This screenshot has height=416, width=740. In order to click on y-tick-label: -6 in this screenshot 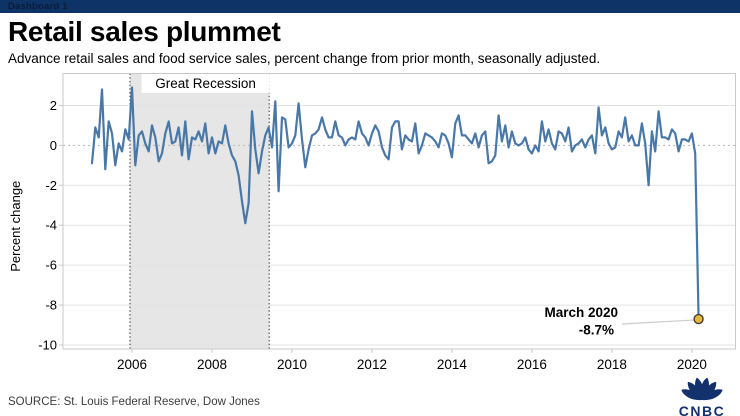, I will do `click(51, 265)`.